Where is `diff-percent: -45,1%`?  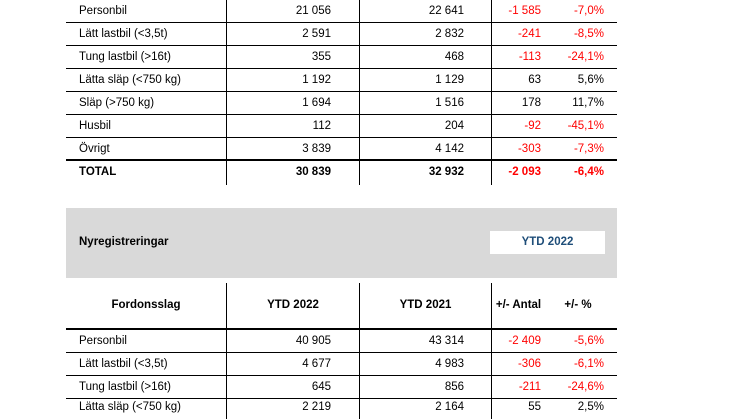 diff-percent: -45,1% is located at coordinates (585, 126).